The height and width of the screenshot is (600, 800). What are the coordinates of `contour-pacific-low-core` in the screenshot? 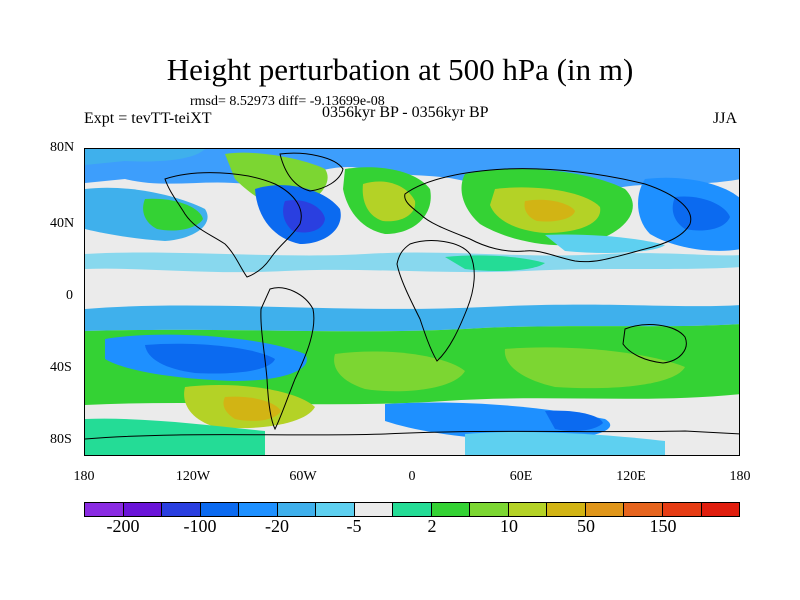 It's located at (701, 213).